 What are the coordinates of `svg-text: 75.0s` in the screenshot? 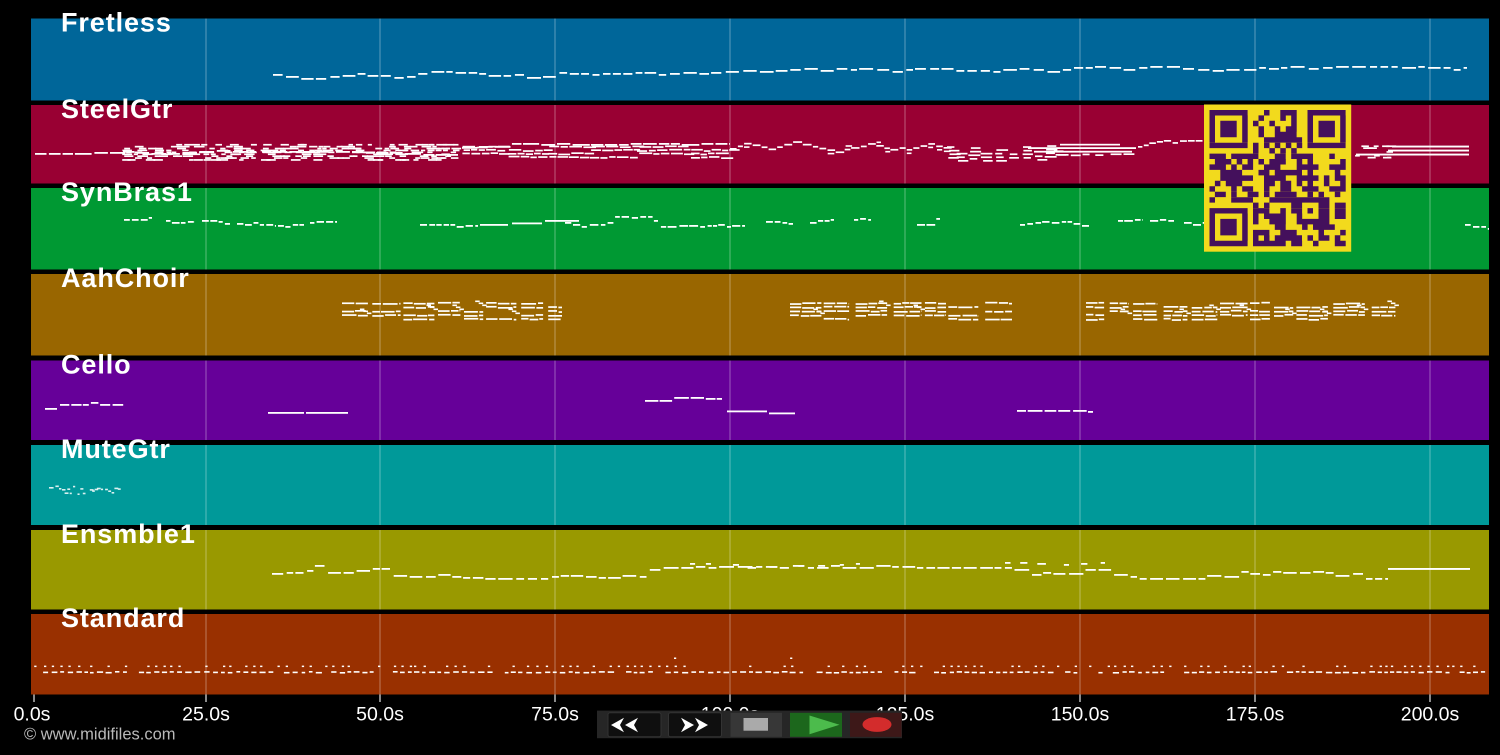 It's located at (555, 715).